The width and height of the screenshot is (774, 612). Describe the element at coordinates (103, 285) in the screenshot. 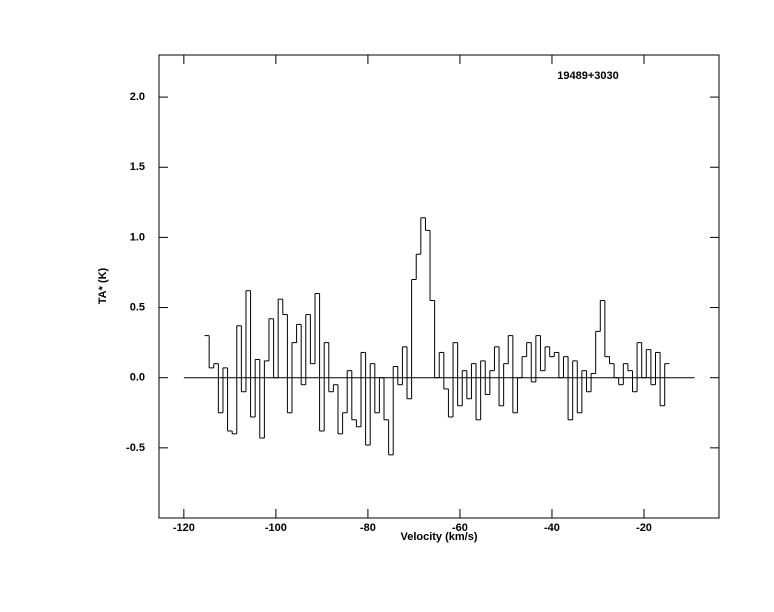

I see `y-axis-label: TA* (K)` at that location.